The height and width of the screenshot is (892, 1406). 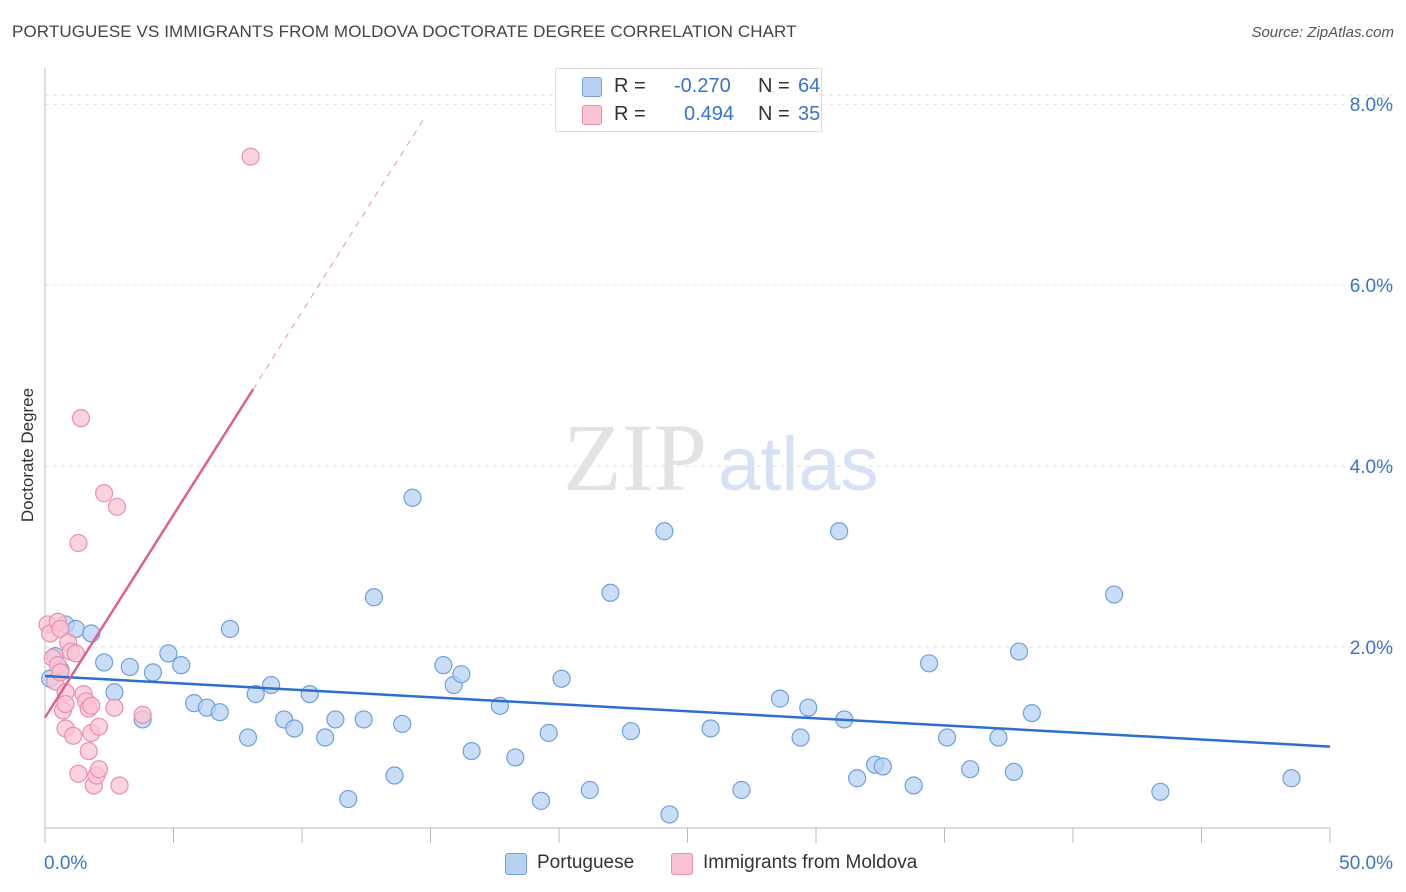 I want to click on x-ticks, so click(x=687, y=835).